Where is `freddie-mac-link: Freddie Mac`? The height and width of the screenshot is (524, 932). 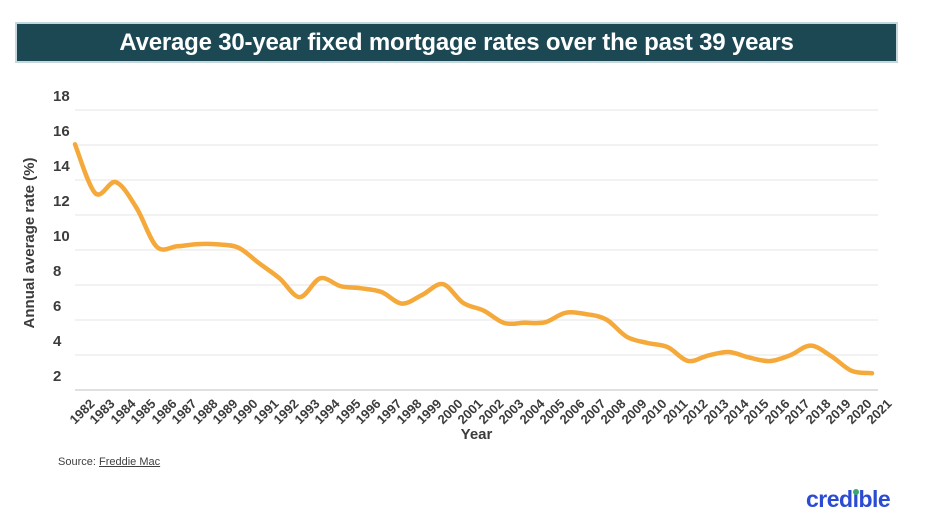
freddie-mac-link: Freddie Mac is located at coordinates (129, 462).